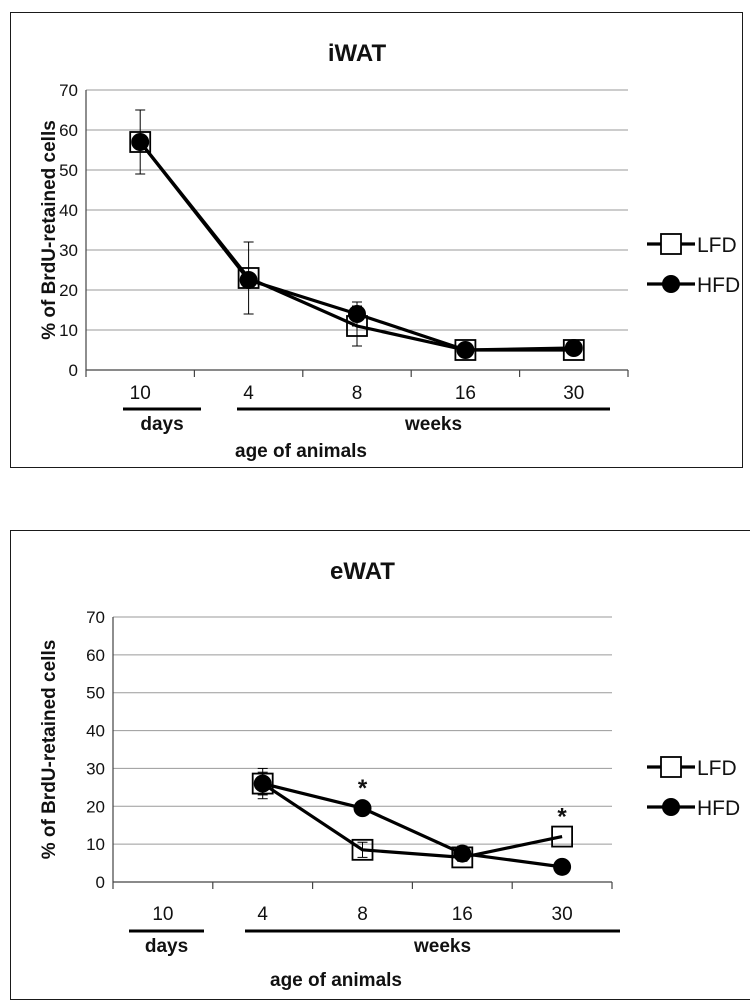 This screenshot has width=750, height=1001. Describe the element at coordinates (362, 571) in the screenshot. I see `chart-title: eWAT` at that location.